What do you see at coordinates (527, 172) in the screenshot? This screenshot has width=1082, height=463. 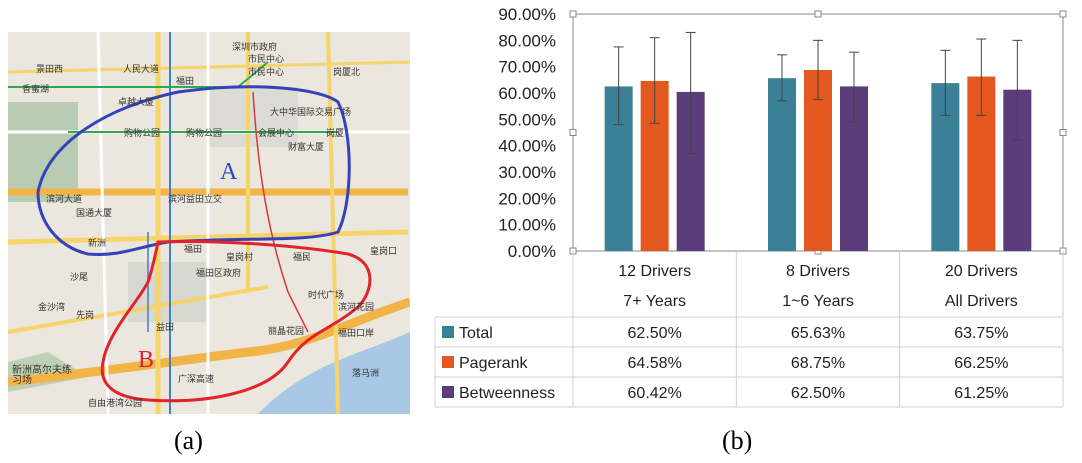 I see `y-tick-label: 30.00%` at bounding box center [527, 172].